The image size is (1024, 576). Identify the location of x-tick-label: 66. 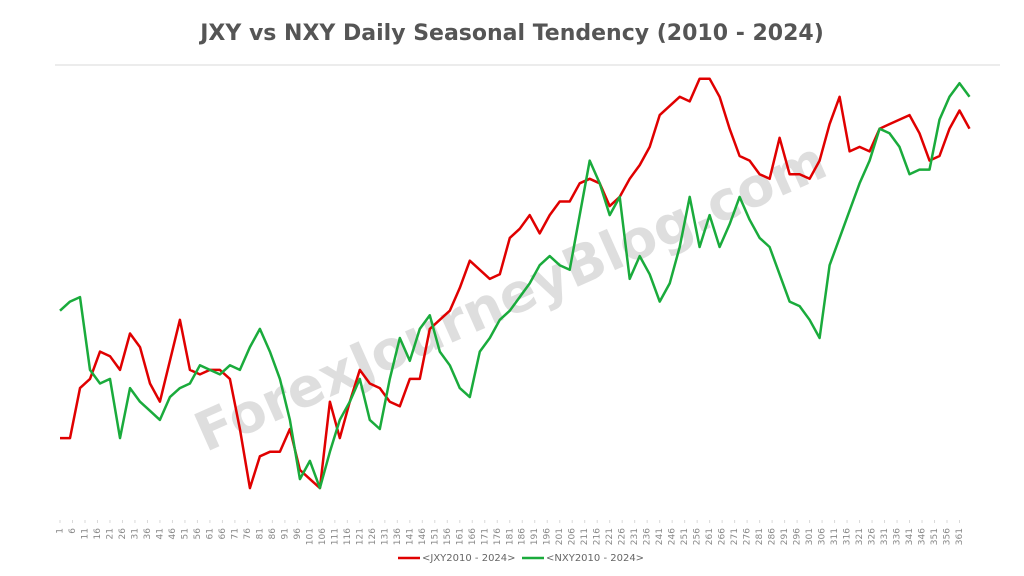
(223, 534).